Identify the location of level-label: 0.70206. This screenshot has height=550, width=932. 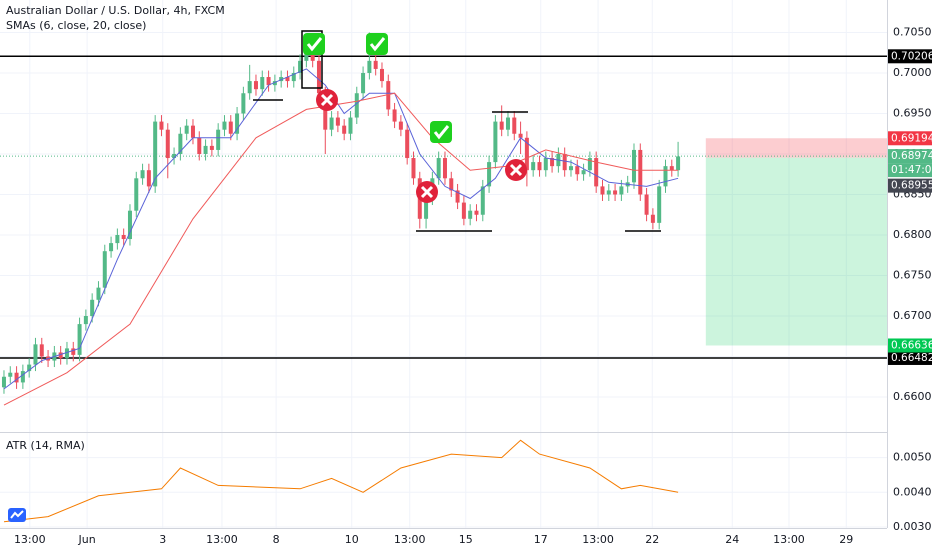
(911, 56).